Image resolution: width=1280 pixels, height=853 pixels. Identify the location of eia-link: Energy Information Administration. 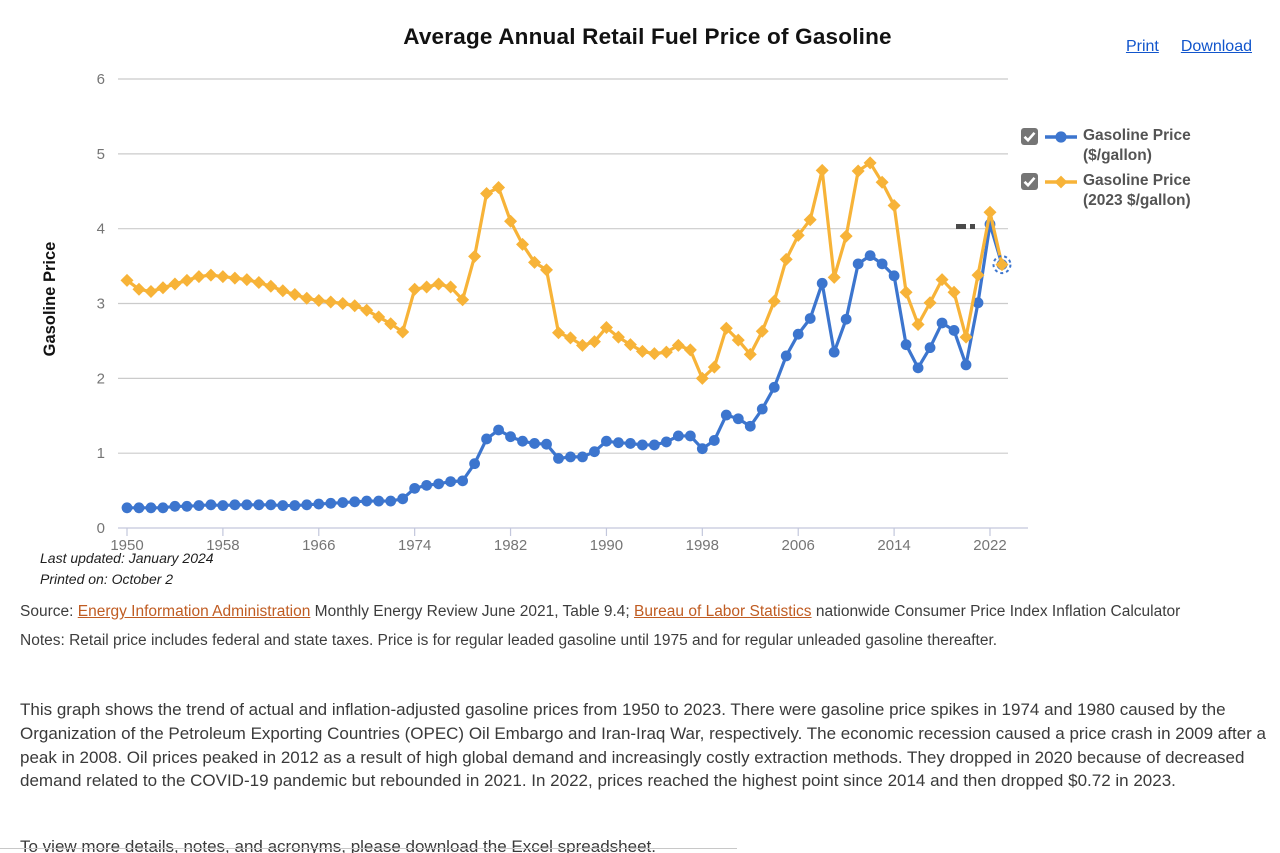
(194, 611).